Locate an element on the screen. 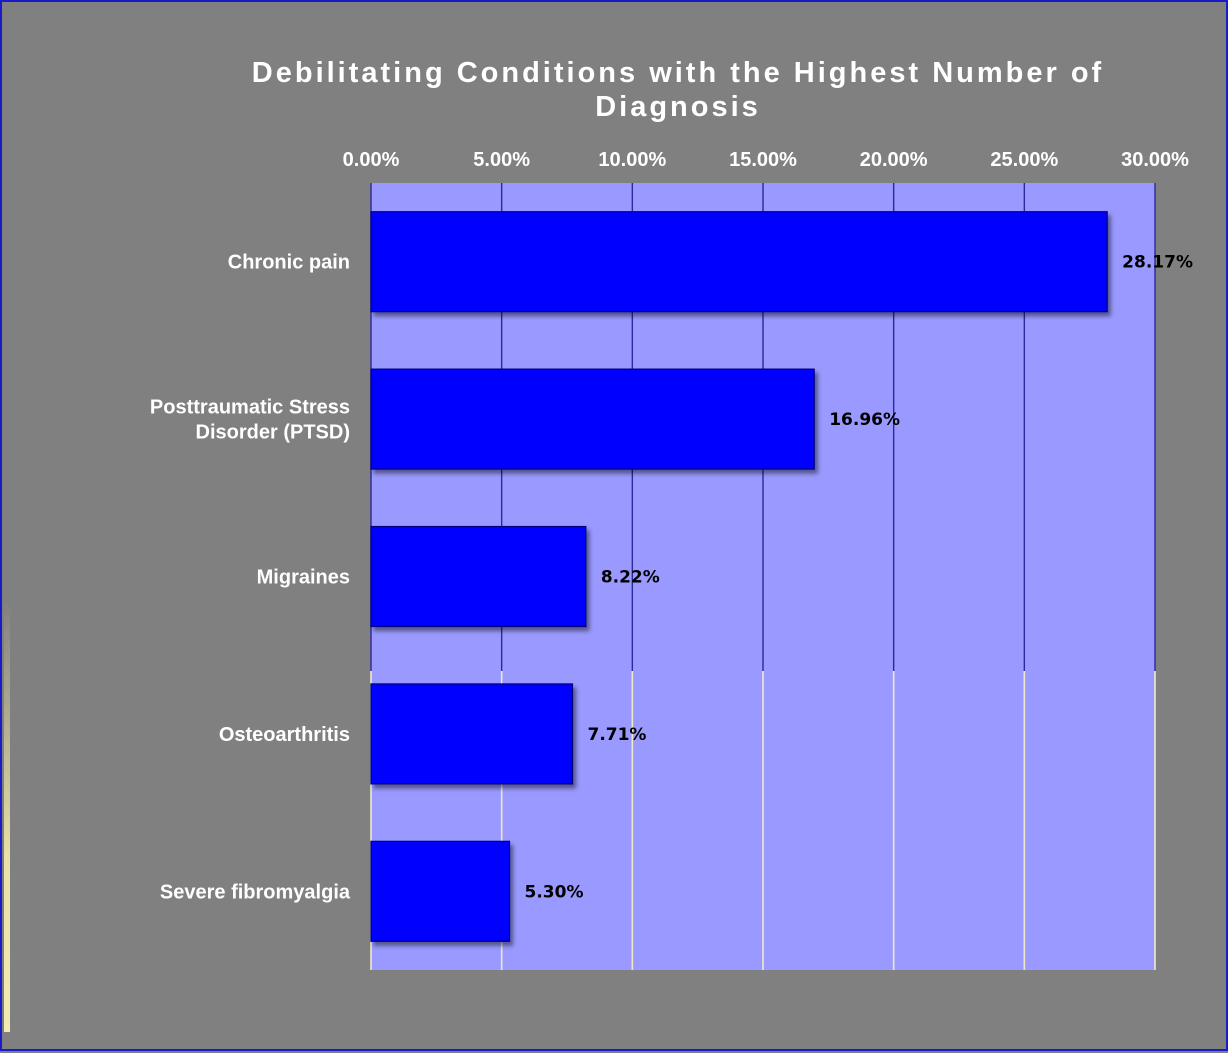  x-tick-label-6: 30.00% is located at coordinates (1155, 160).